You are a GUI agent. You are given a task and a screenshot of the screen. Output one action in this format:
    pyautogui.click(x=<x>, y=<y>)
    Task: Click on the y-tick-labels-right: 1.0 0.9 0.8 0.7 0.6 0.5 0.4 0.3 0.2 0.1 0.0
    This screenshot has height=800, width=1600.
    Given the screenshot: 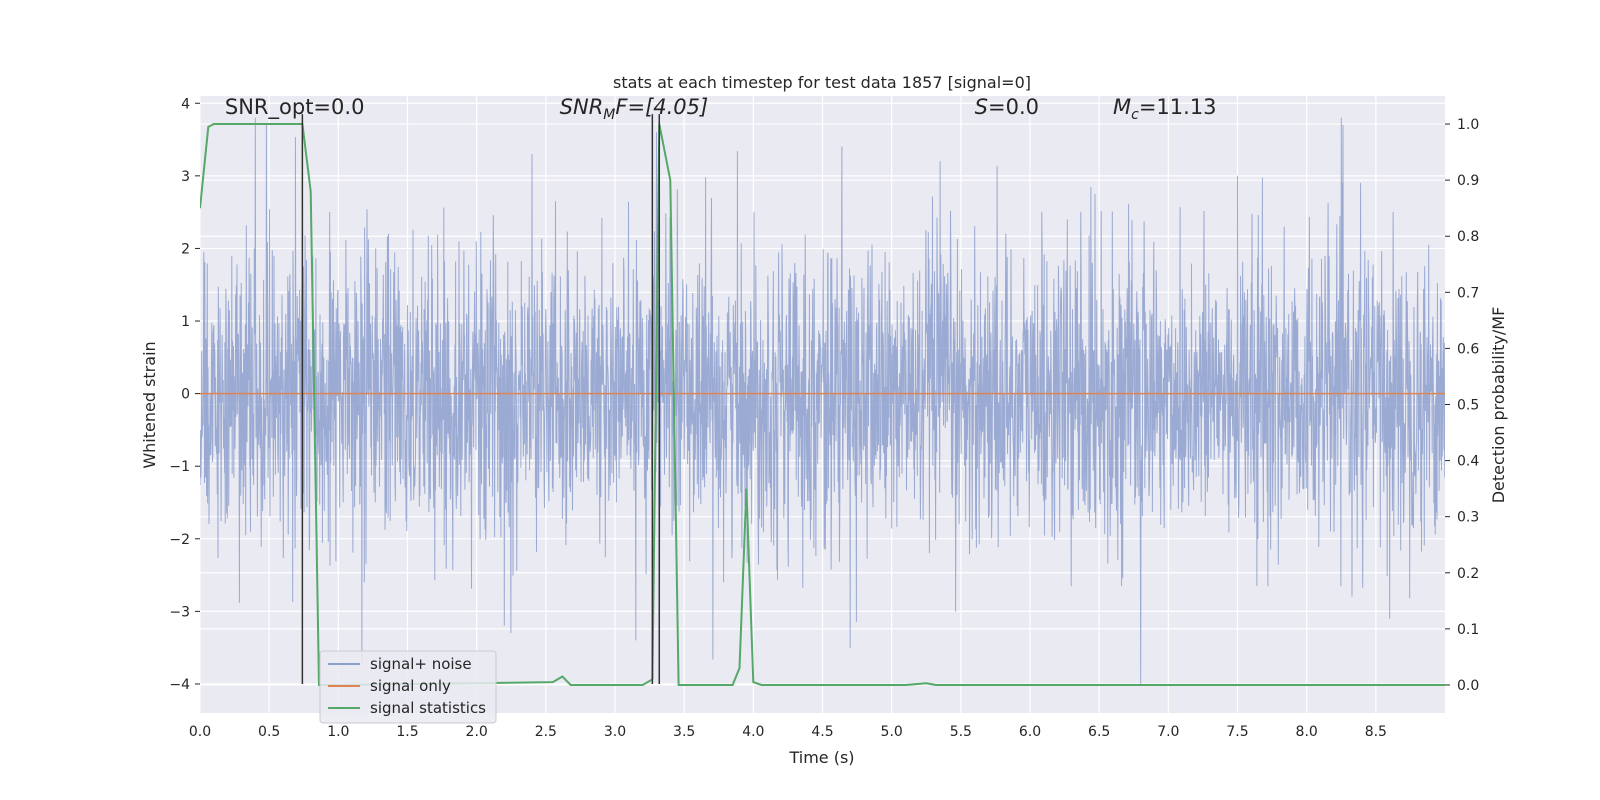 What is the action you would take?
    pyautogui.click(x=1462, y=405)
    